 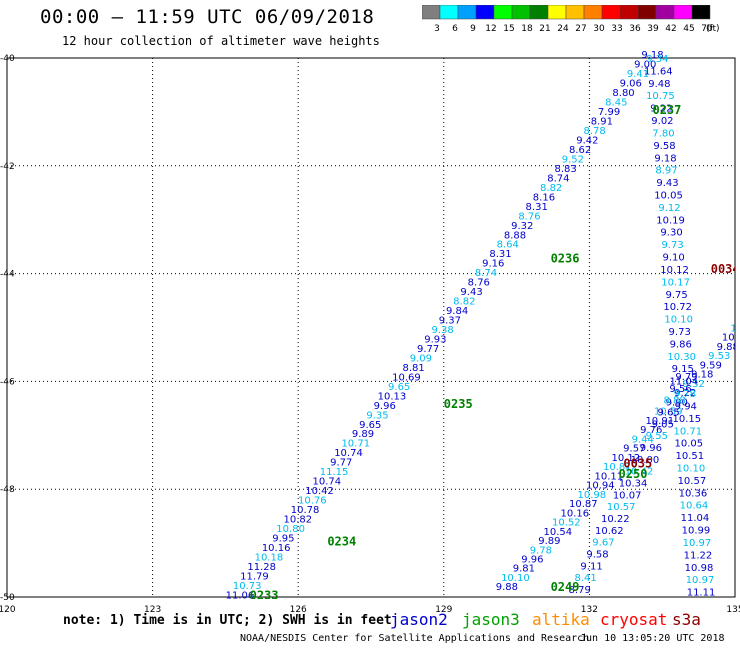 I want to click on wave-height-value: 9.53, so click(x=719, y=356).